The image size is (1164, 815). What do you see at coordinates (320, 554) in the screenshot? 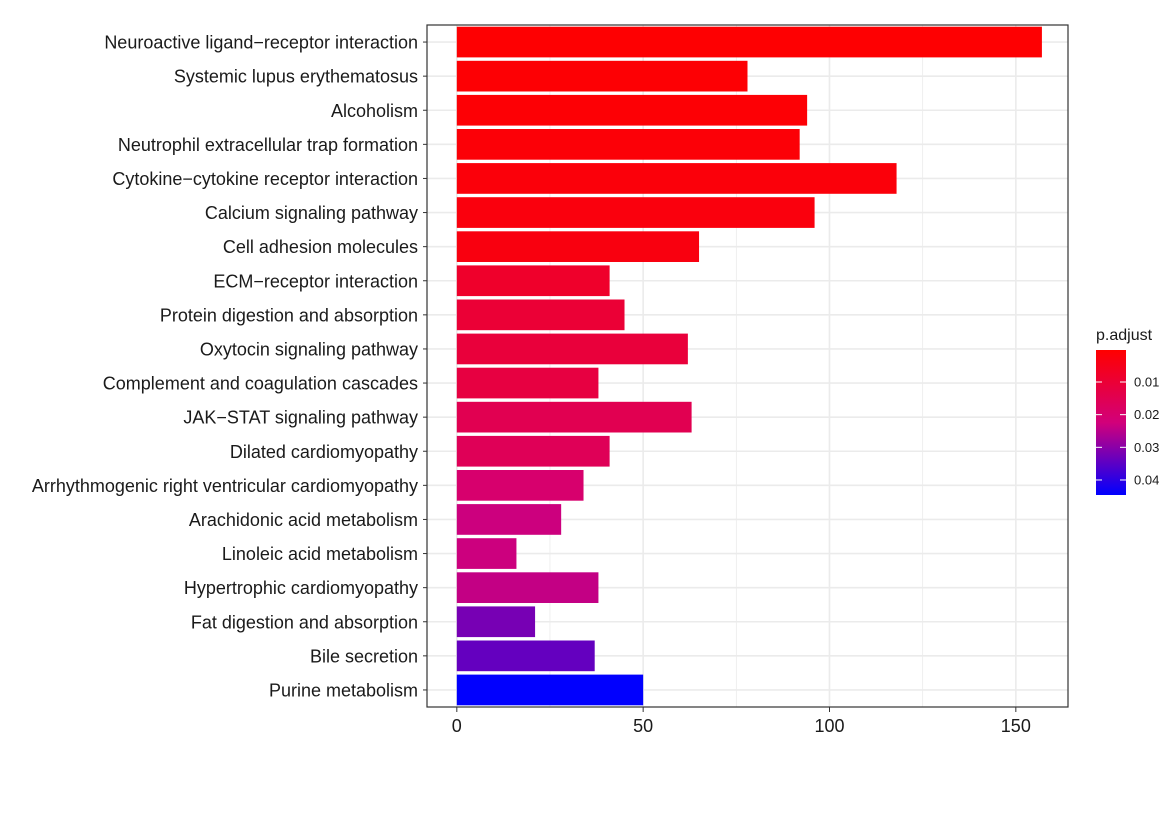
I see `y-tick-label: Linoleic acid metabolism` at bounding box center [320, 554].